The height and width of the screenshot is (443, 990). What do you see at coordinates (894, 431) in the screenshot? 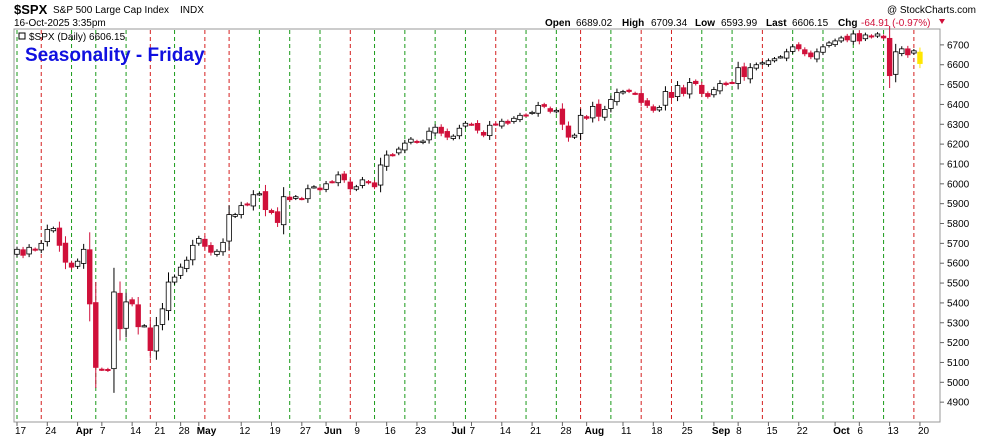
I see `x-tick-label: 13` at bounding box center [894, 431].